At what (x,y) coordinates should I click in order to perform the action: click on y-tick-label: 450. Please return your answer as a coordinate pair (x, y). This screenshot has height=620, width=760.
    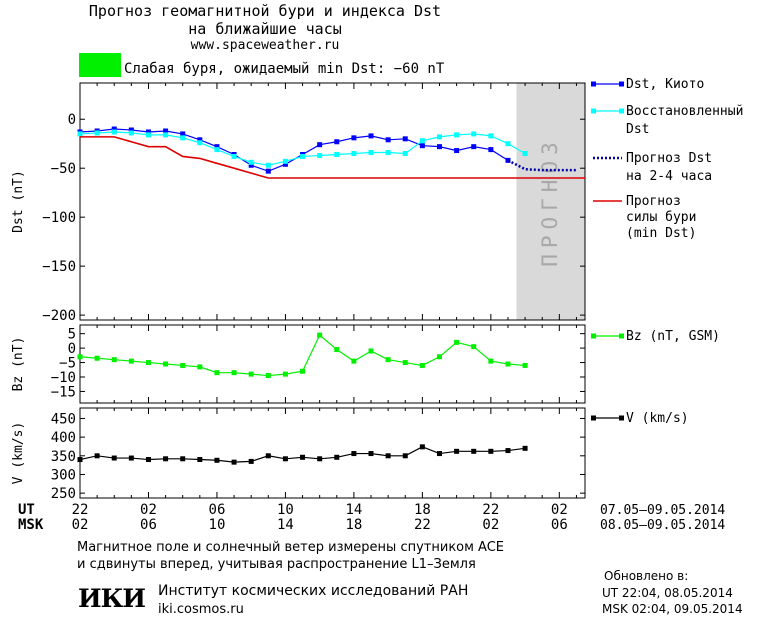
    Looking at the image, I should click on (63, 419).